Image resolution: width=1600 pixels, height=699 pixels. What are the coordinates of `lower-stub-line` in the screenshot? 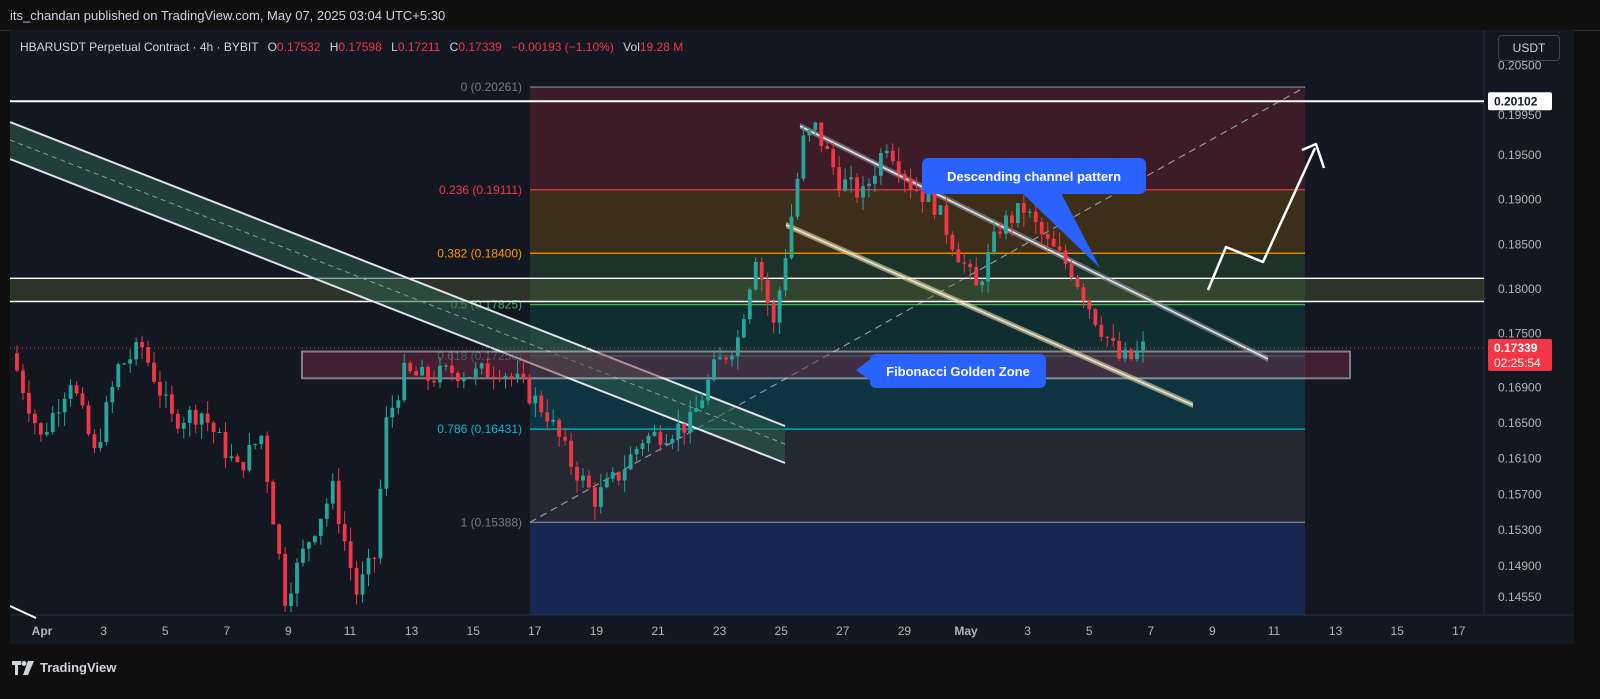 It's located at (23, 612).